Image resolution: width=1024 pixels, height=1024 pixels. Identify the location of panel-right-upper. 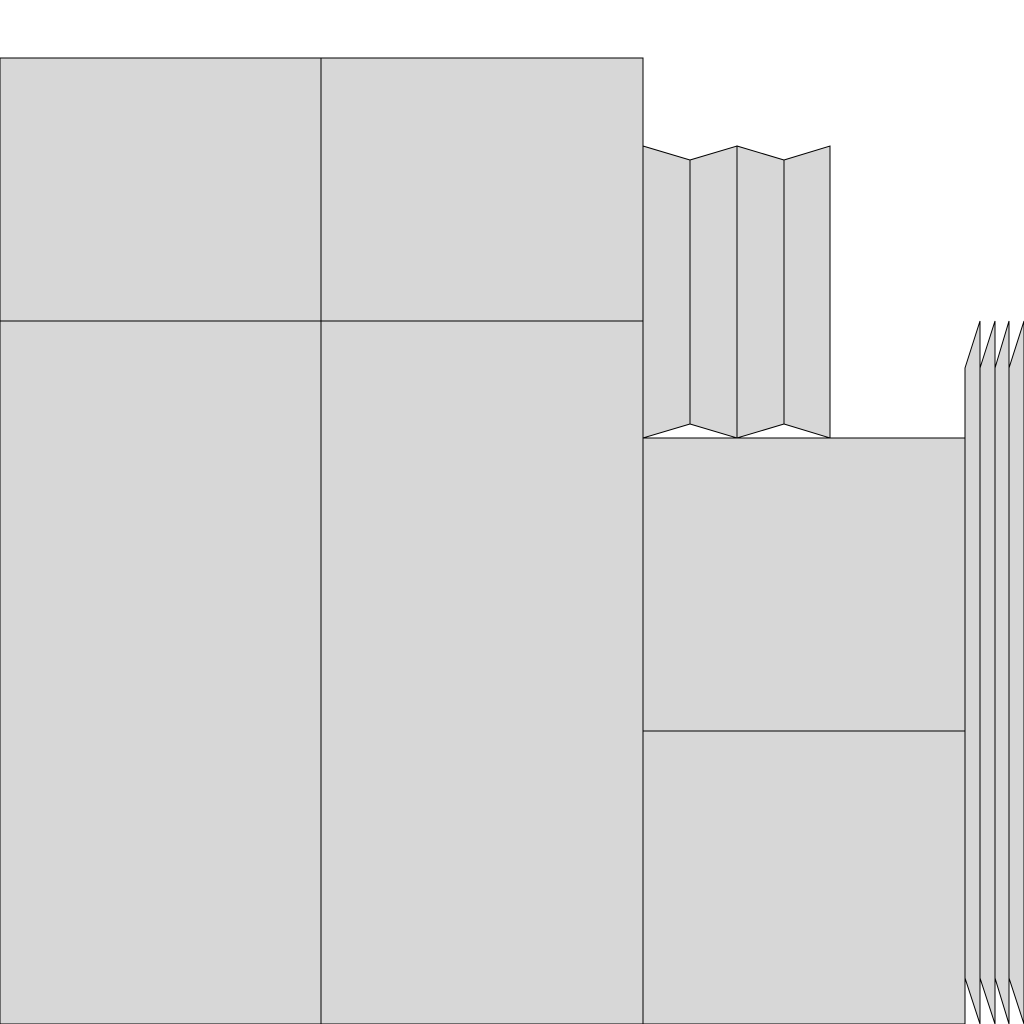
(804, 584).